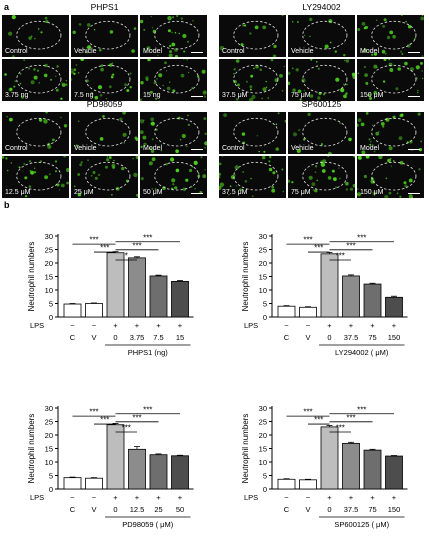 The height and width of the screenshot is (550, 429). I want to click on x-tick-label: 150, so click(394, 509).